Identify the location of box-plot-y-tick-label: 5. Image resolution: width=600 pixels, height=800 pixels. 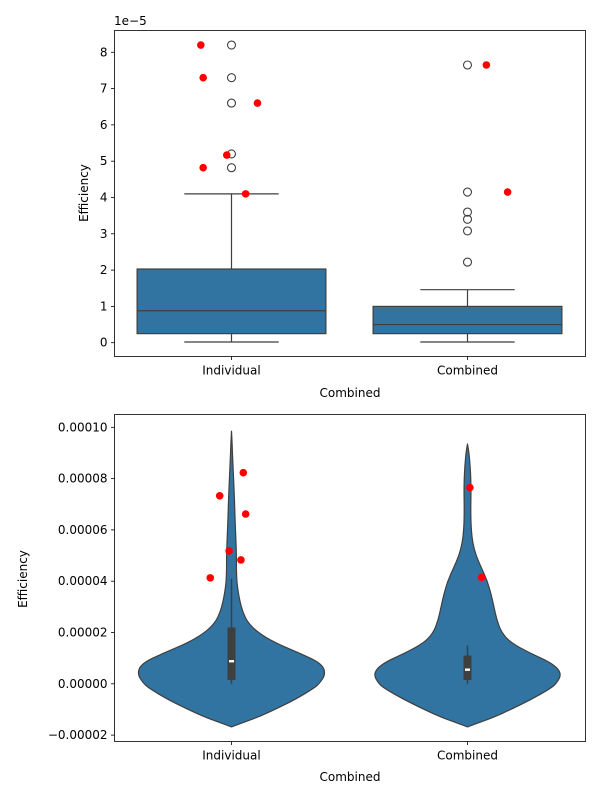
(104, 161).